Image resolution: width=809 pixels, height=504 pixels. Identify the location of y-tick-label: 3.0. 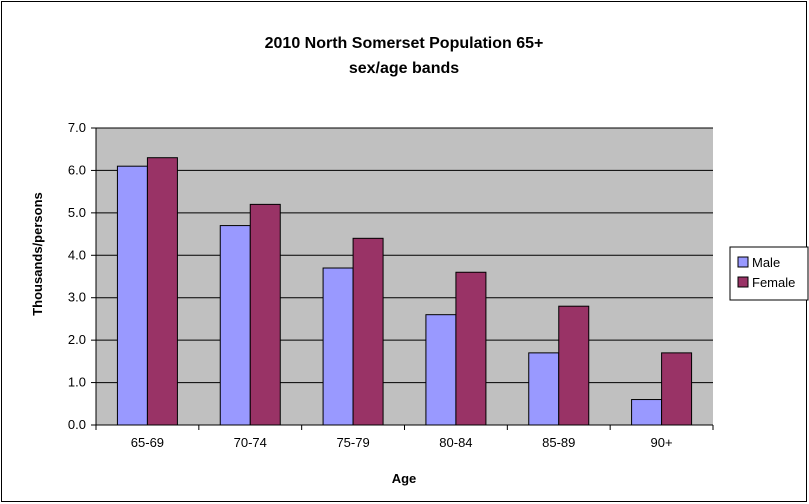
(77, 297).